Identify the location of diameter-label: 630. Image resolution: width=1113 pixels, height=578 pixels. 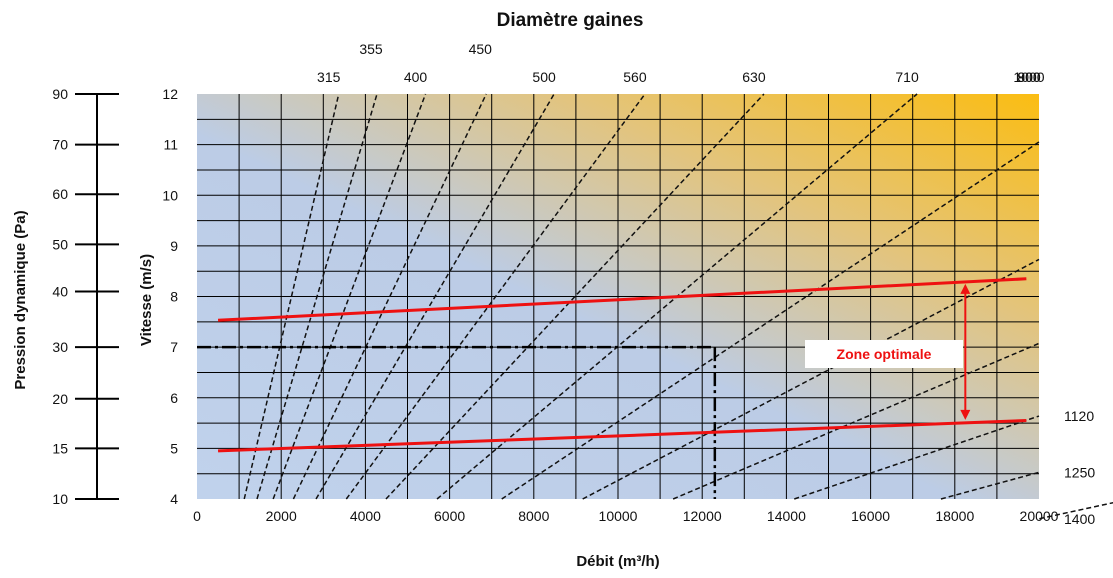
(754, 77).